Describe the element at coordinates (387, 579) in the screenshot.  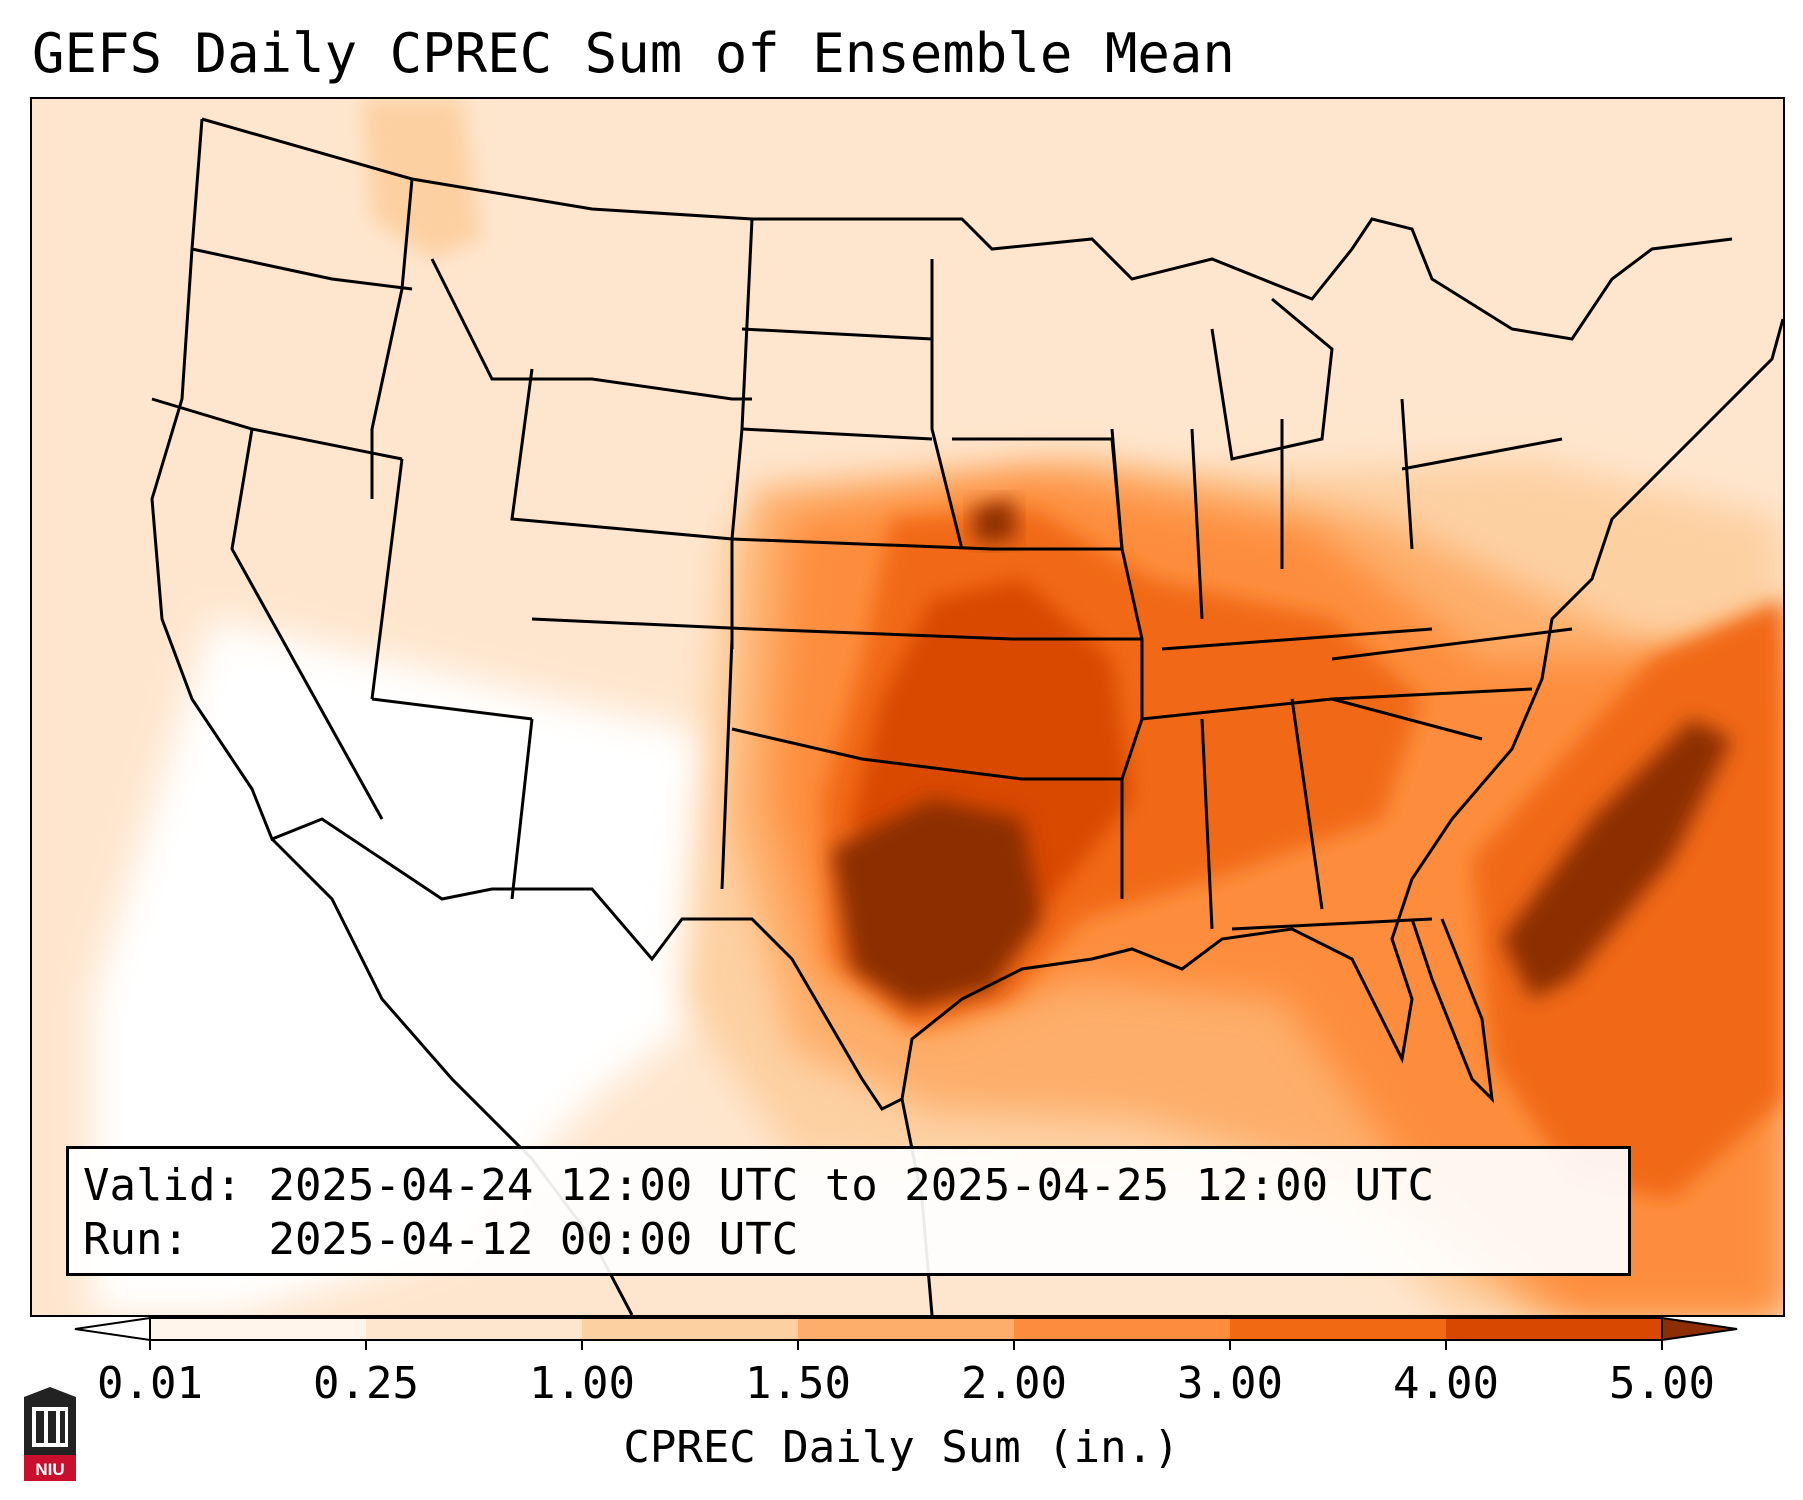
I see `nv-ut` at that location.